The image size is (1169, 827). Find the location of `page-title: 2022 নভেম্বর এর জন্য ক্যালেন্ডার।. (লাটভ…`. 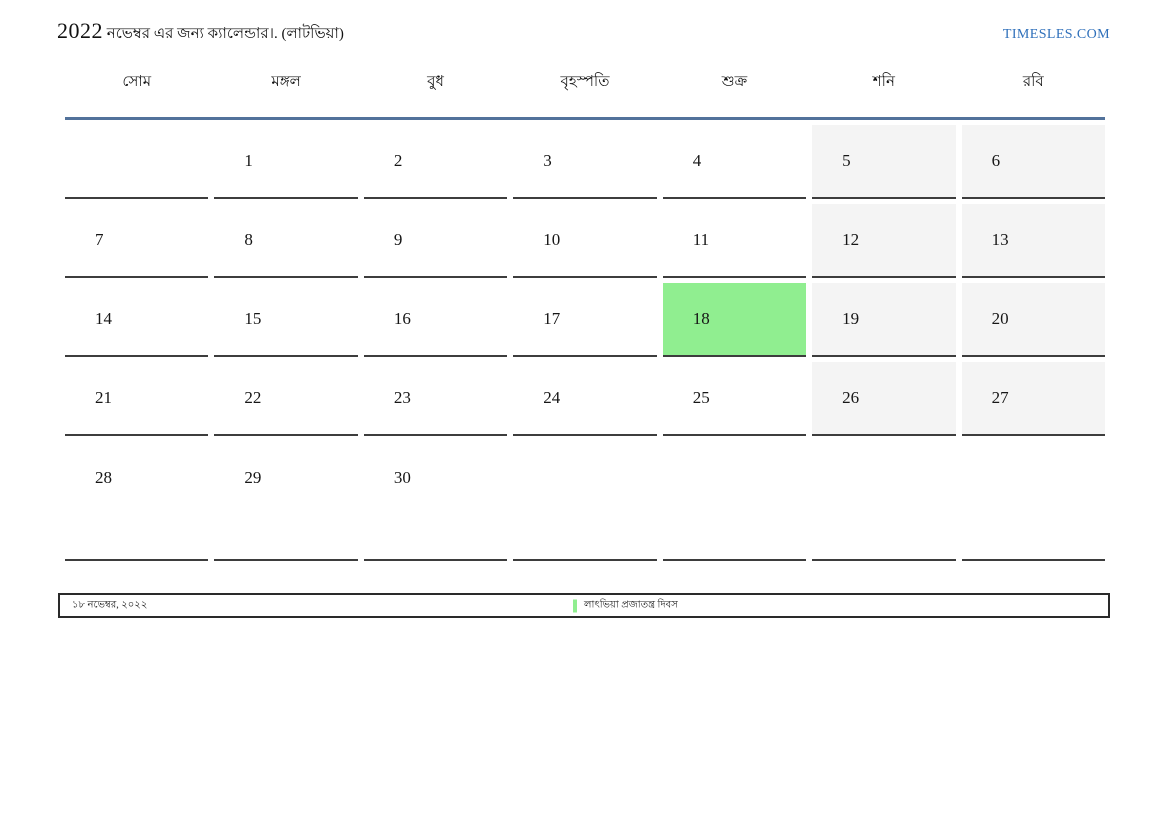

page-title: 2022 নভেম্বর এর জন্য ক্যালেন্ডার।. (লাটভ… is located at coordinates (200, 32).